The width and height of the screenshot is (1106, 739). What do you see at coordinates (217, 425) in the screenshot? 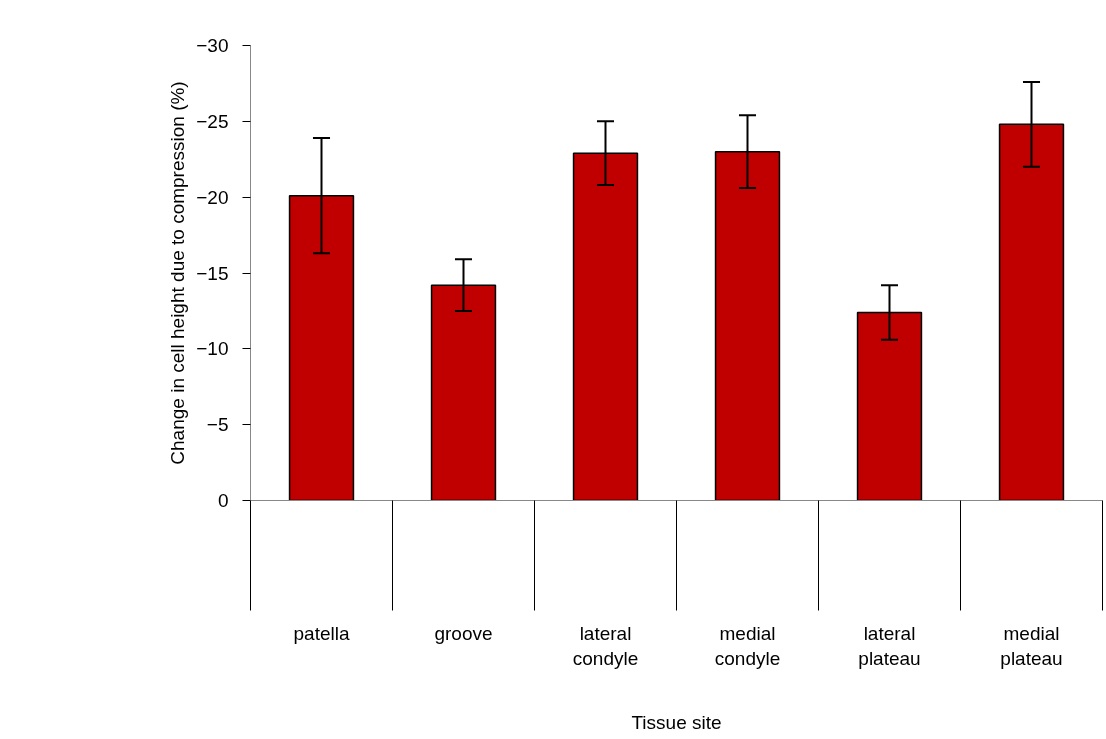
I see `y-tick-label: −5` at bounding box center [217, 425].